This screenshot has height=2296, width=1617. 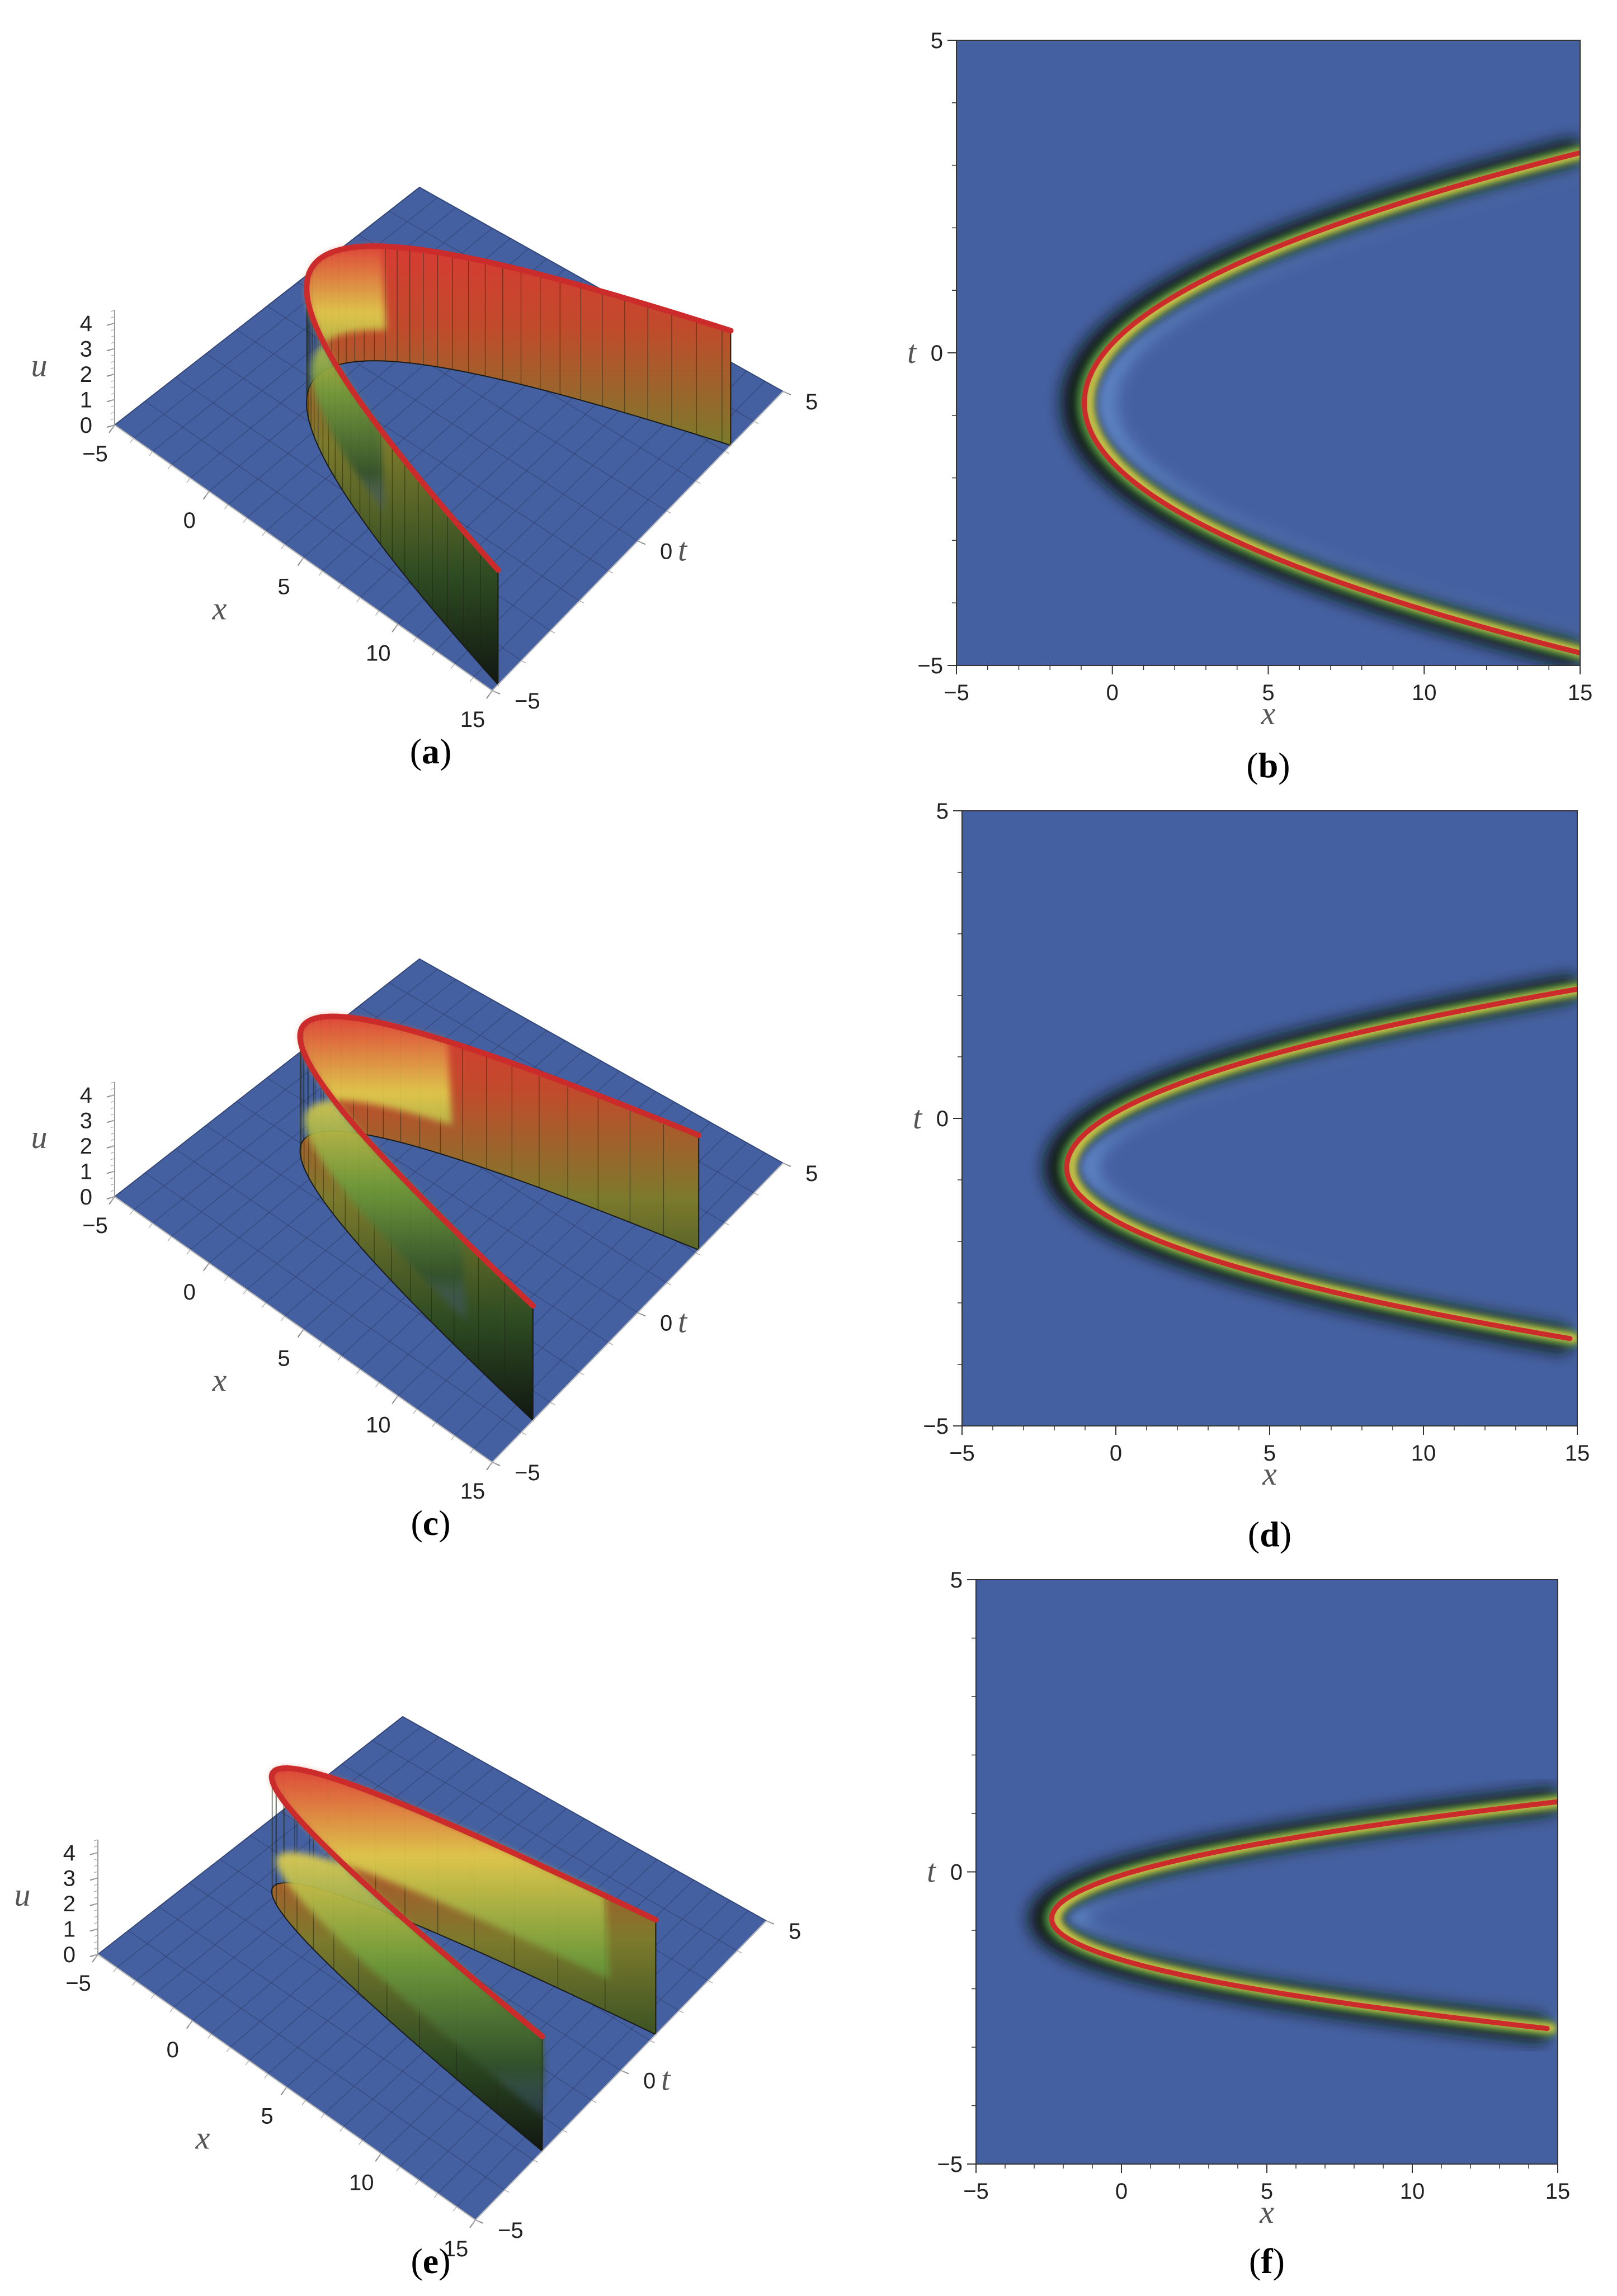 What do you see at coordinates (39, 365) in the screenshot?
I see `u-axis-label: u` at bounding box center [39, 365].